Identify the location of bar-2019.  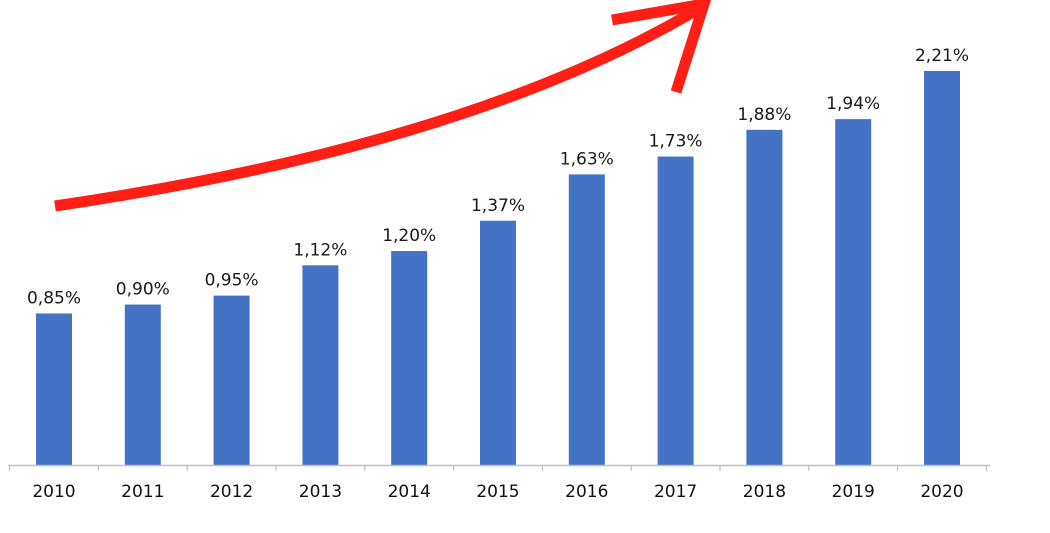
(853, 292).